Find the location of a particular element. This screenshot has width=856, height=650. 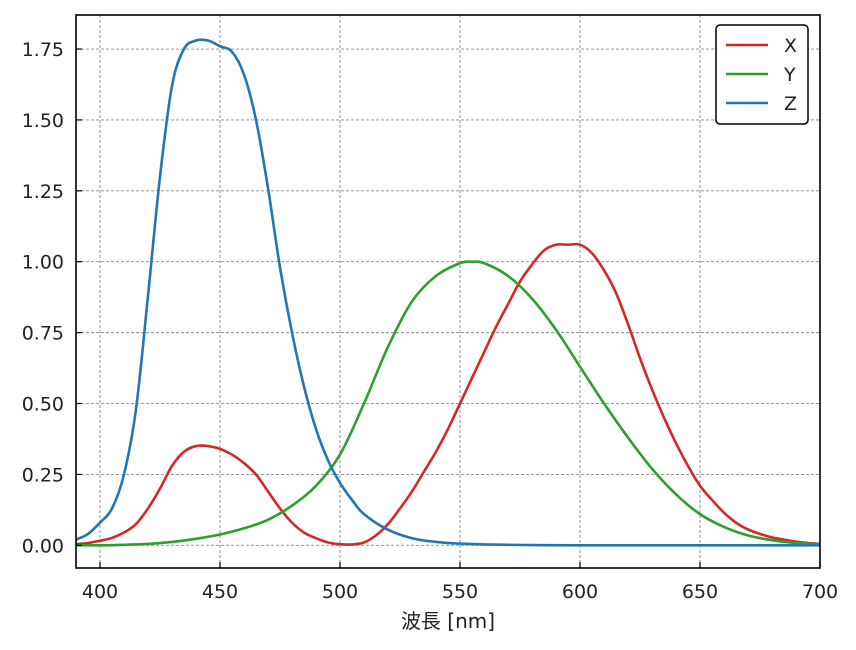

x-tick-label: 700 is located at coordinates (820, 592).